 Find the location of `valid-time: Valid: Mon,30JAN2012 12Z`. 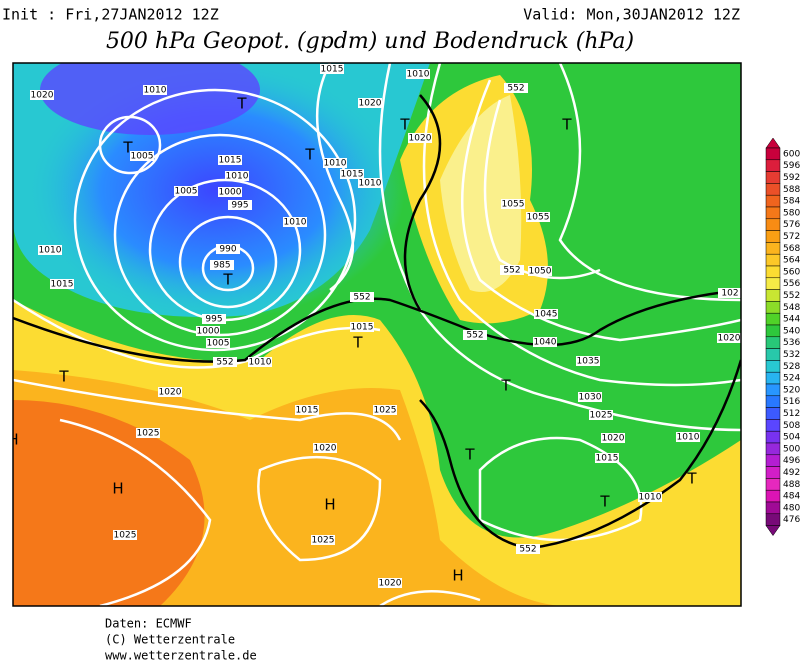

valid-time: Valid: Mon,30JAN2012 12Z is located at coordinates (631, 15).